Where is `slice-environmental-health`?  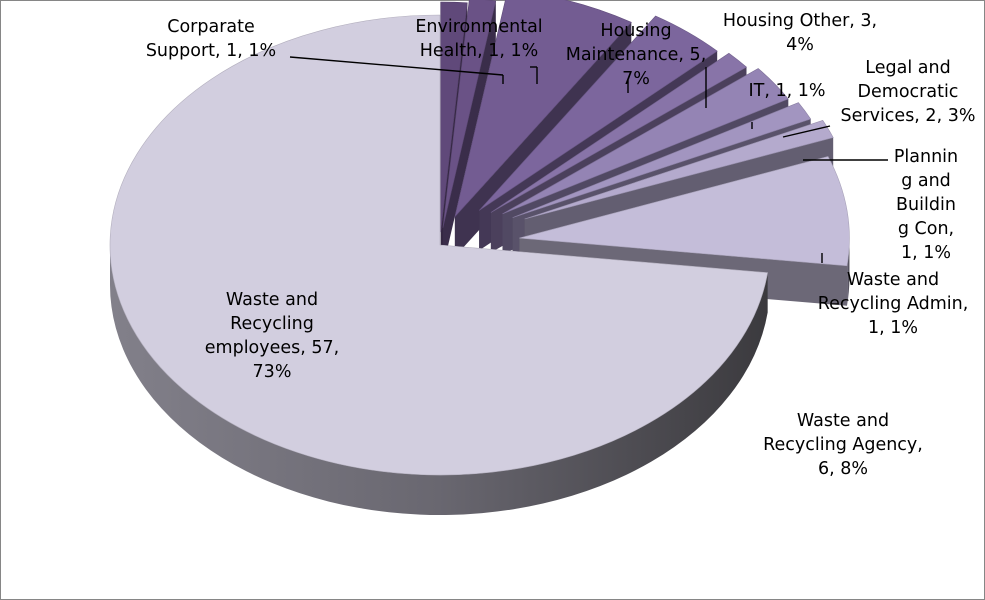 slice-environmental-health is located at coordinates (469, 134).